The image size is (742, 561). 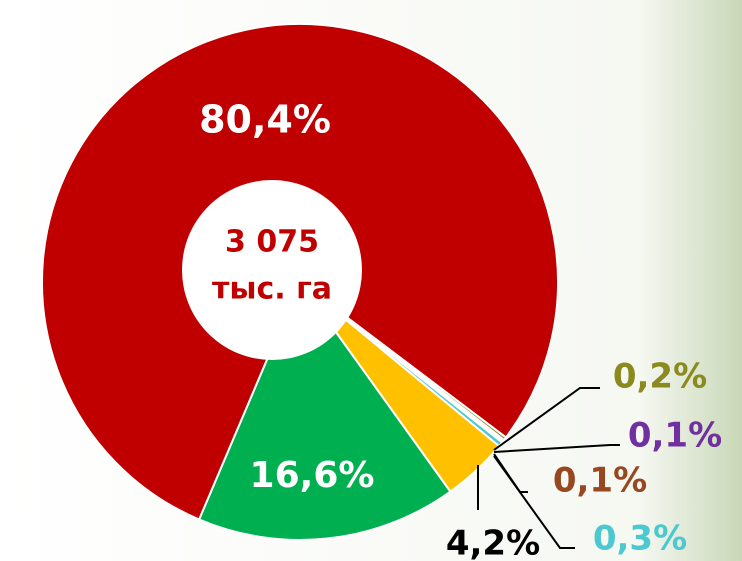 I want to click on data-label: 0,2%, so click(x=660, y=377).